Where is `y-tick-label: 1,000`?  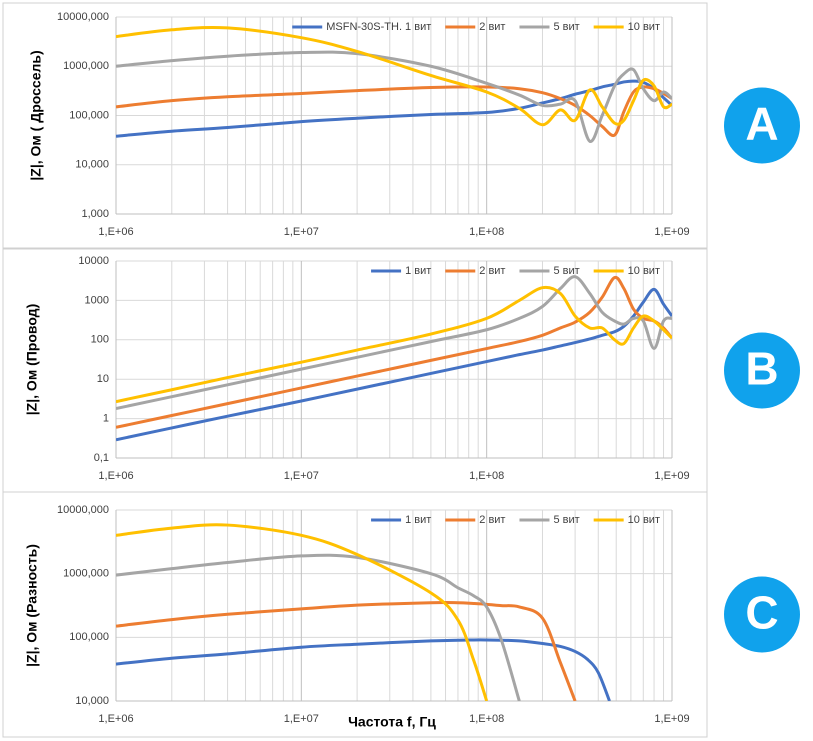 y-tick-label: 1,000 is located at coordinates (95, 214).